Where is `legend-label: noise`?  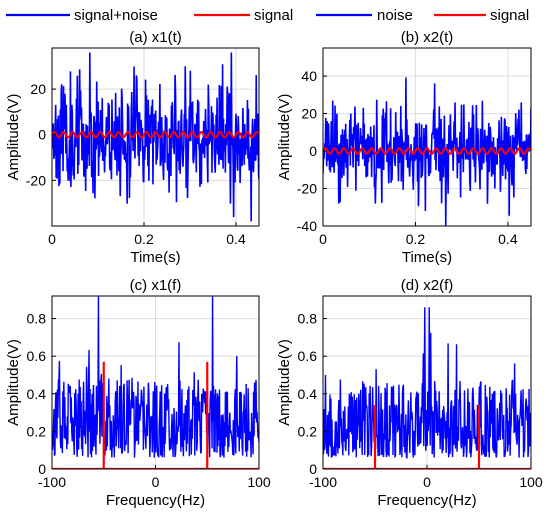 legend-label: noise is located at coordinates (395, 15).